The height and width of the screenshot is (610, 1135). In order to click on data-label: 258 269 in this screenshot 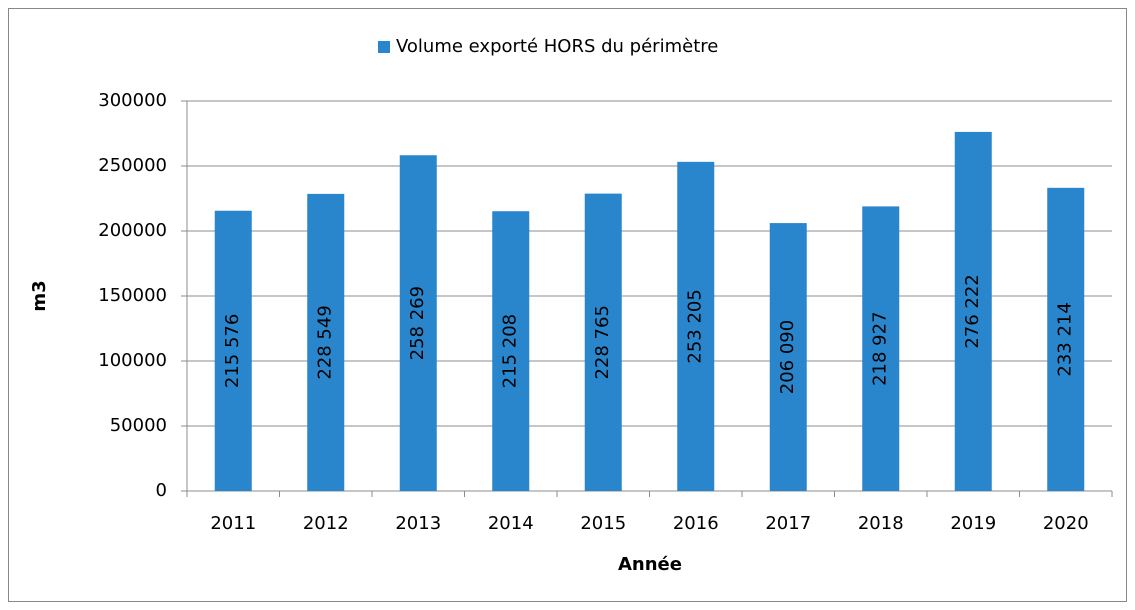, I will do `click(417, 323)`.